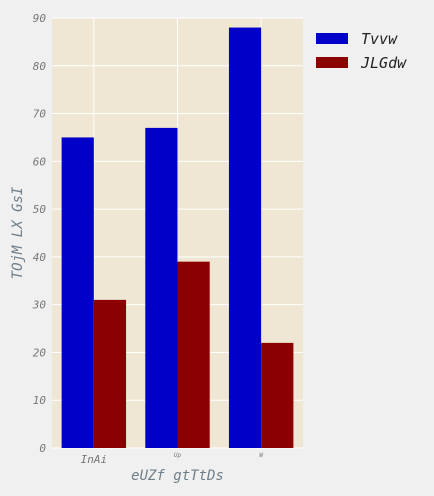 This screenshot has width=434, height=496. What do you see at coordinates (177, 476) in the screenshot?
I see `x-axis-label: eUZf gtTtDs` at bounding box center [177, 476].